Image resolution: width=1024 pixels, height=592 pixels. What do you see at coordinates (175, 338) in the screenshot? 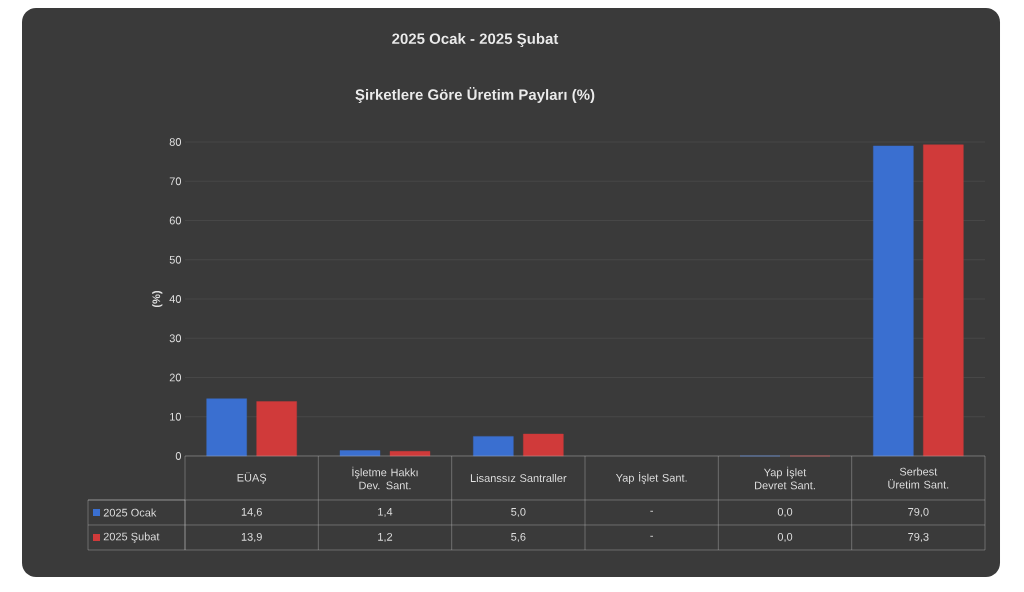
I see `y-tick-label: 30` at bounding box center [175, 338].